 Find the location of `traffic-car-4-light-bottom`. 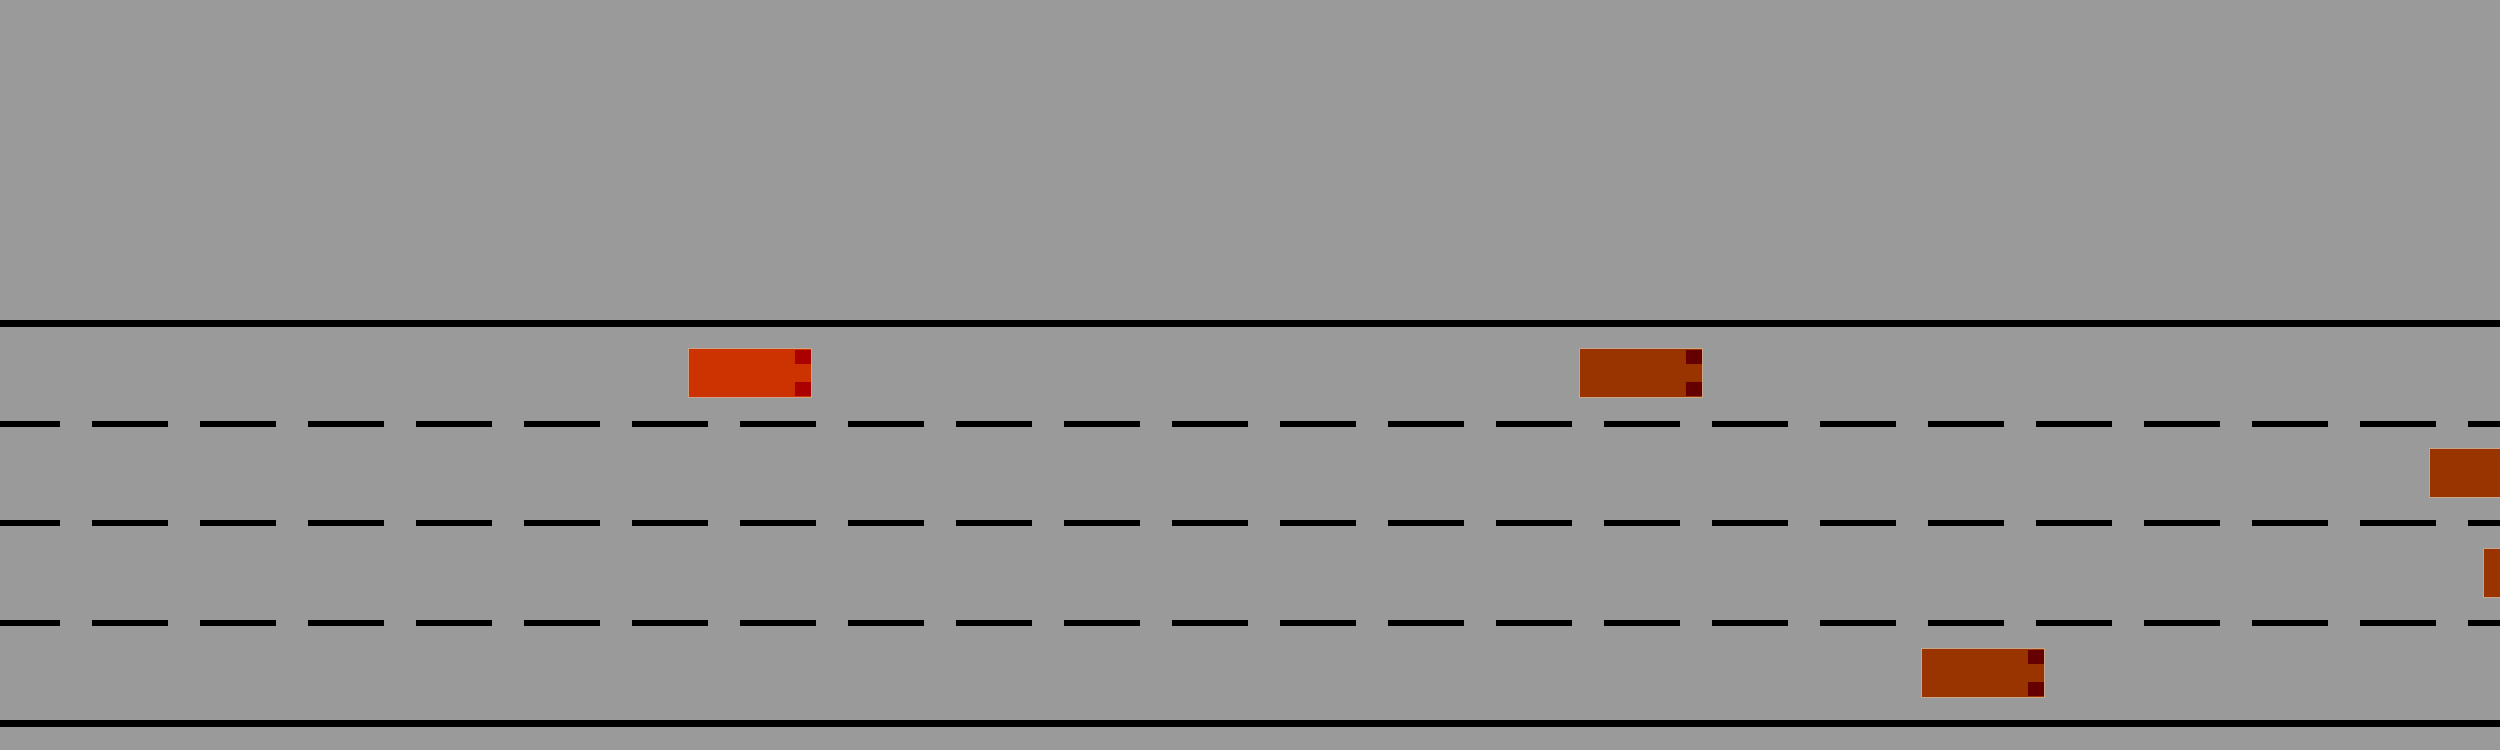

traffic-car-4-light-bottom is located at coordinates (2036, 689).